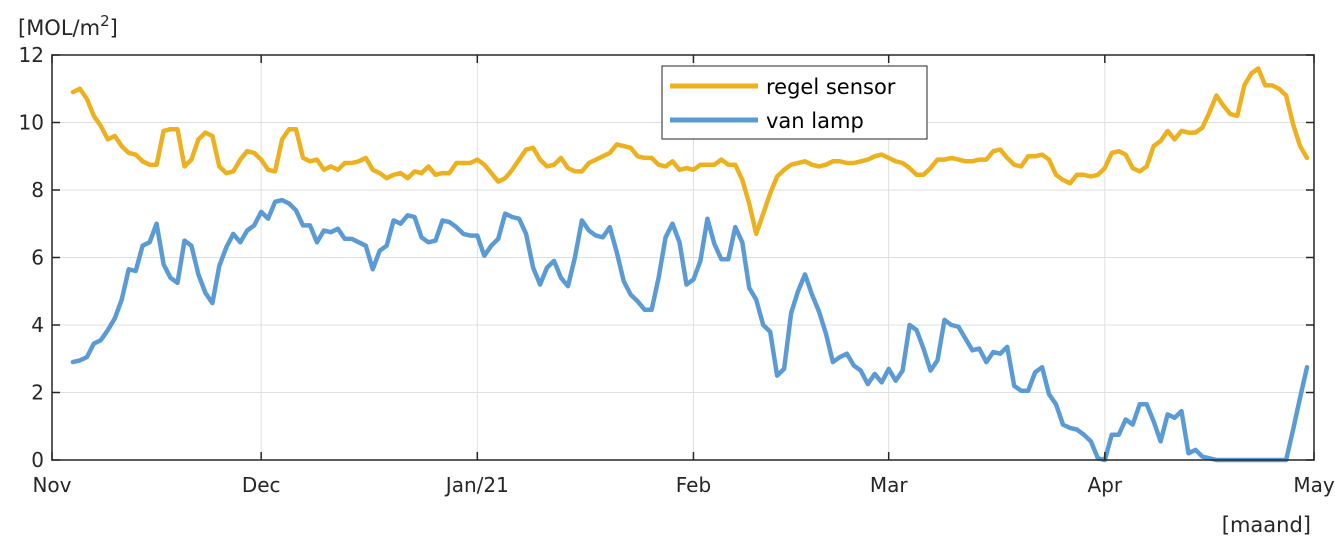 The width and height of the screenshot is (1335, 537). I want to click on x-axis-label: [maand], so click(1266, 525).